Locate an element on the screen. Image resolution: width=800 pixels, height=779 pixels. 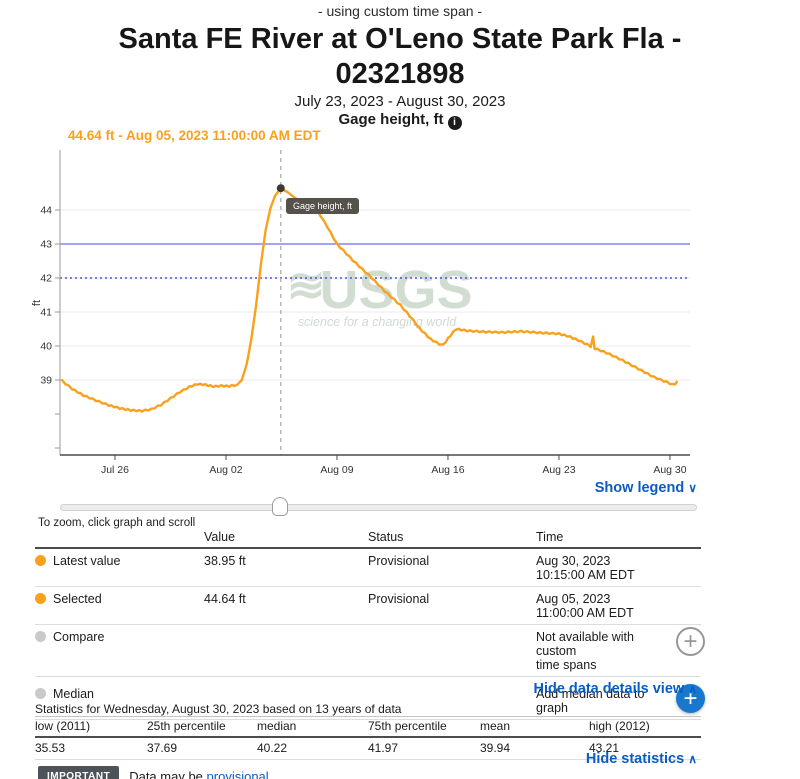
details-header-row: Value Status Time is located at coordinates (368, 539).